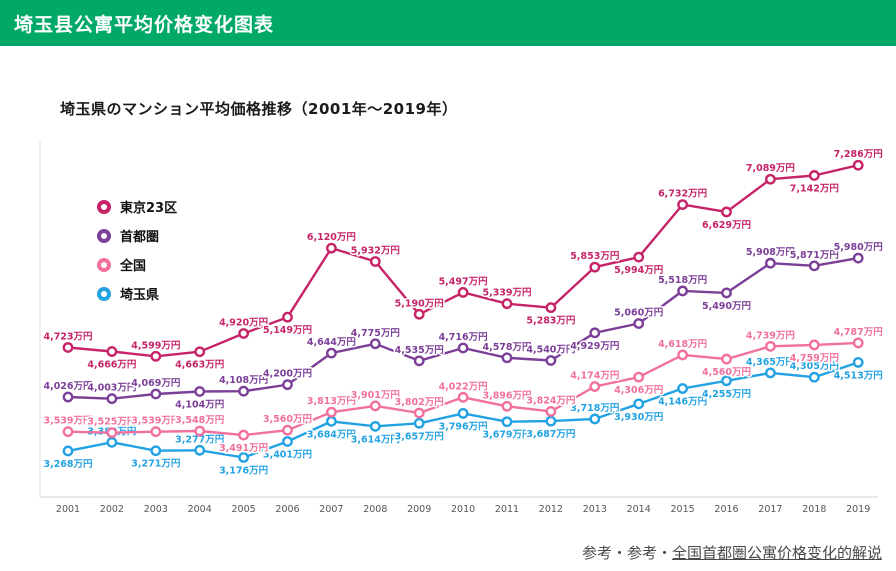 This screenshot has width=896, height=571. I want to click on point-label-zenkoku: 4,739万円, so click(770, 335).